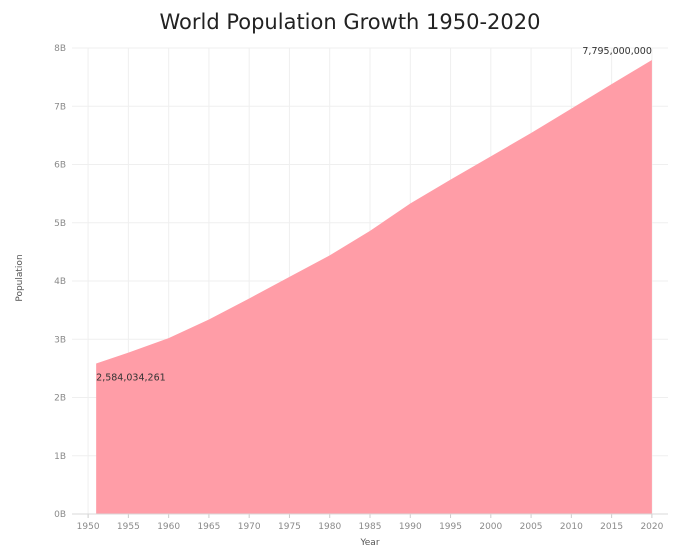 This screenshot has height=560, width=700. What do you see at coordinates (289, 527) in the screenshot?
I see `x-tick-label: 1975` at bounding box center [289, 527].